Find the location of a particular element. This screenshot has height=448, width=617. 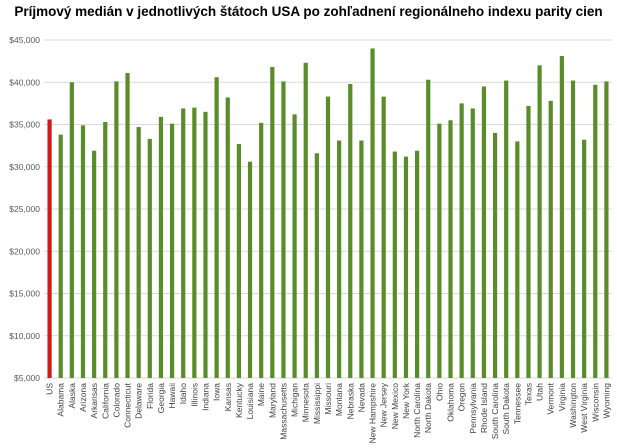

y-tick-label: $45,000 is located at coordinates (24, 40).